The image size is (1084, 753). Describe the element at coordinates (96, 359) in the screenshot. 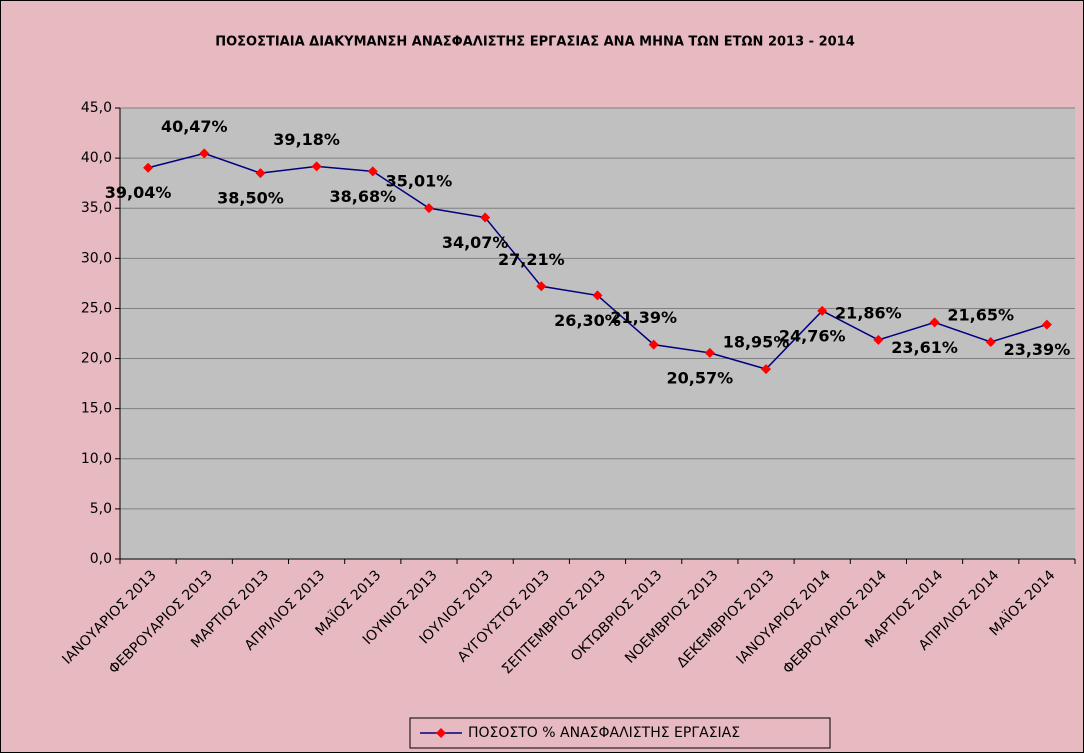

I see `y-tick-label: 20,0` at that location.